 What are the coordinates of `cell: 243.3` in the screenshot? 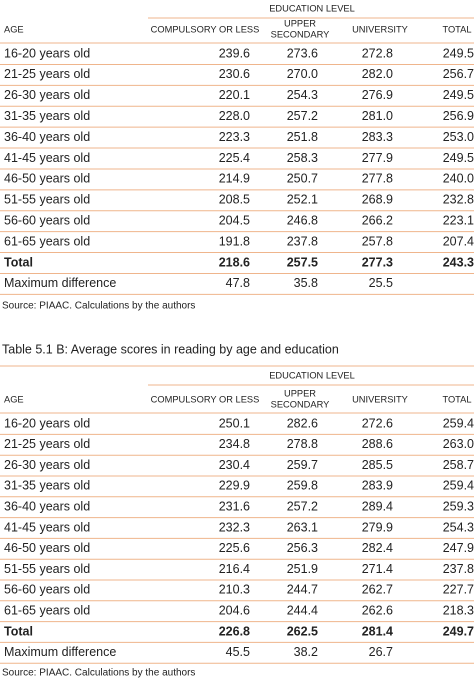 It's located at (458, 262).